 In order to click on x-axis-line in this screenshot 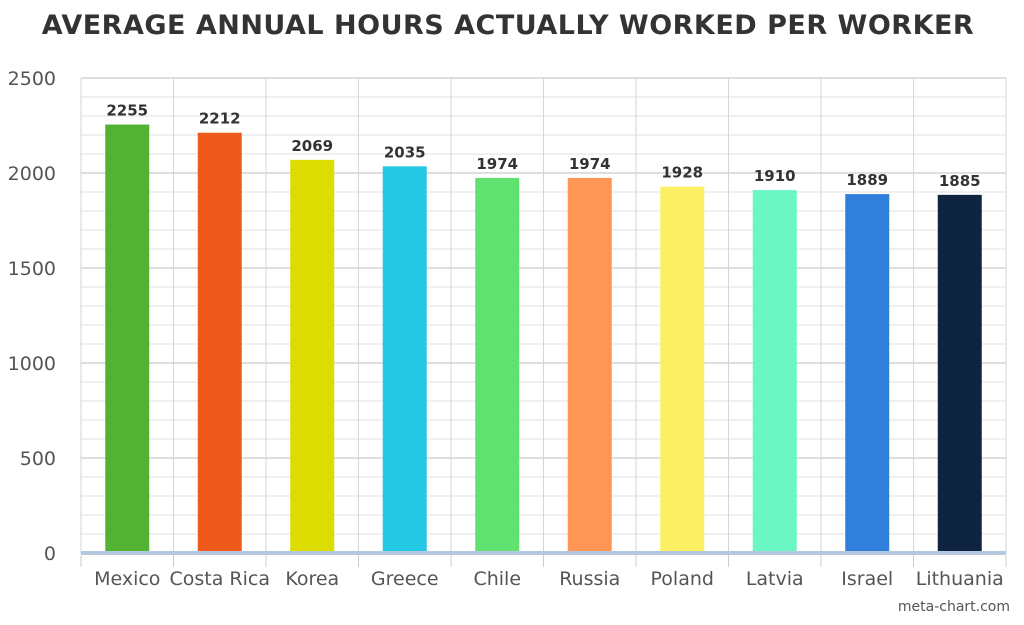, I will do `click(543, 553)`.